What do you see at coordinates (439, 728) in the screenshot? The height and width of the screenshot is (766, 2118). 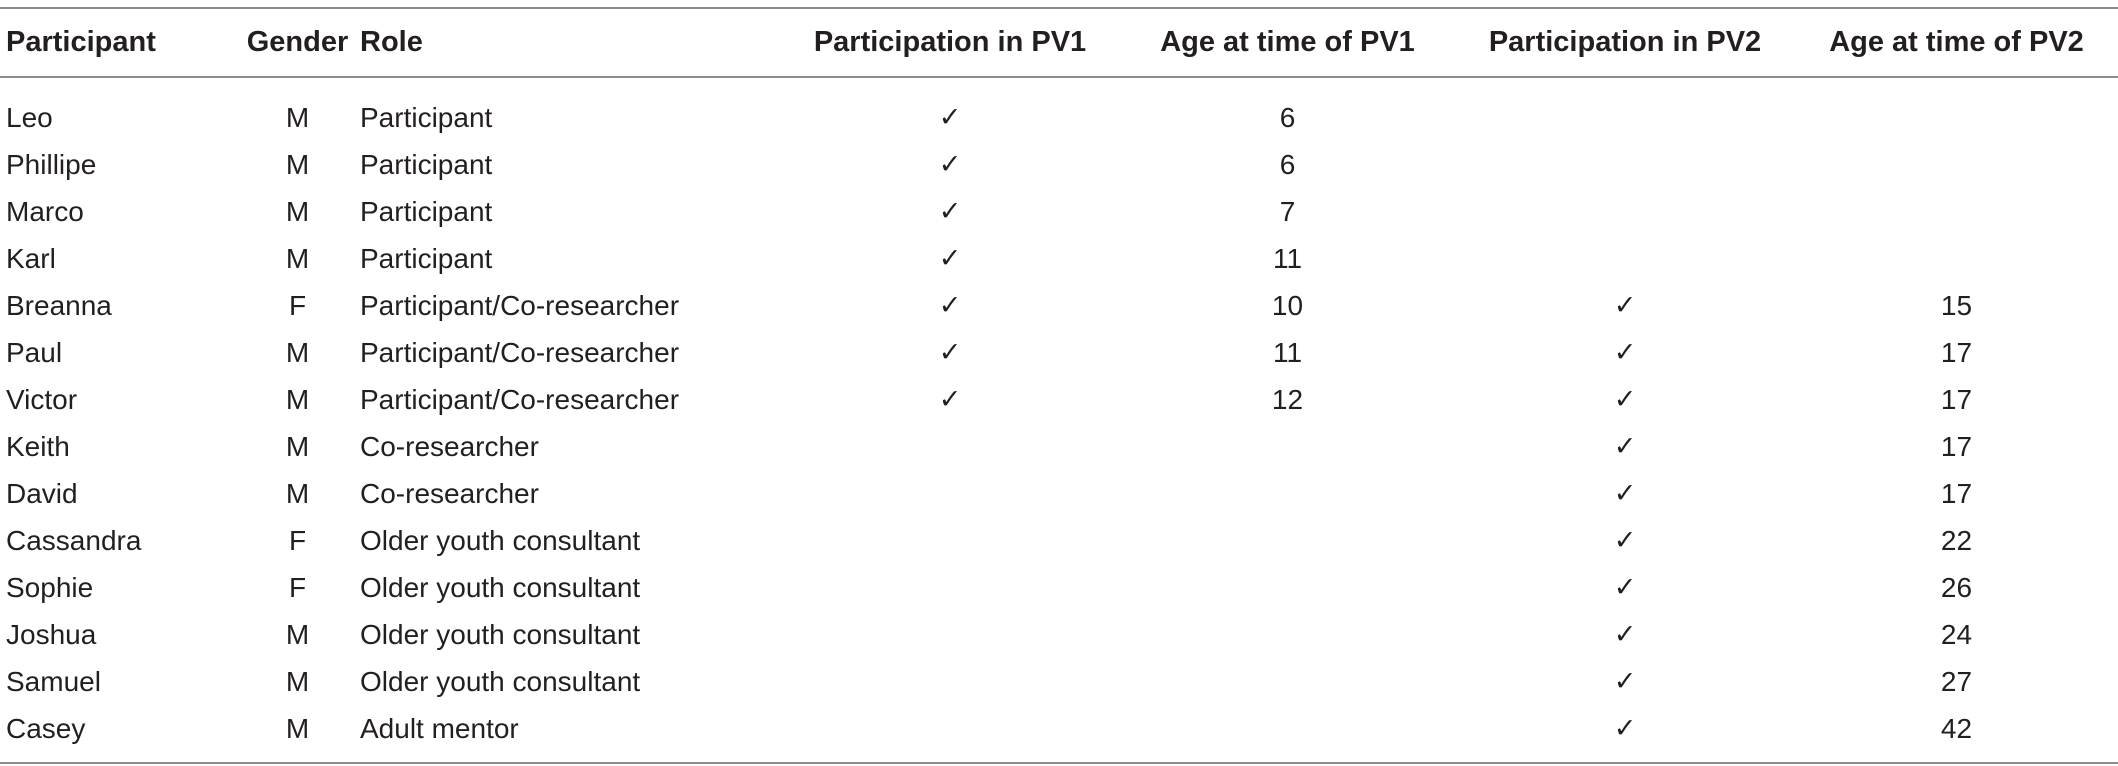 I see `cell-role: Adult mentor` at bounding box center [439, 728].